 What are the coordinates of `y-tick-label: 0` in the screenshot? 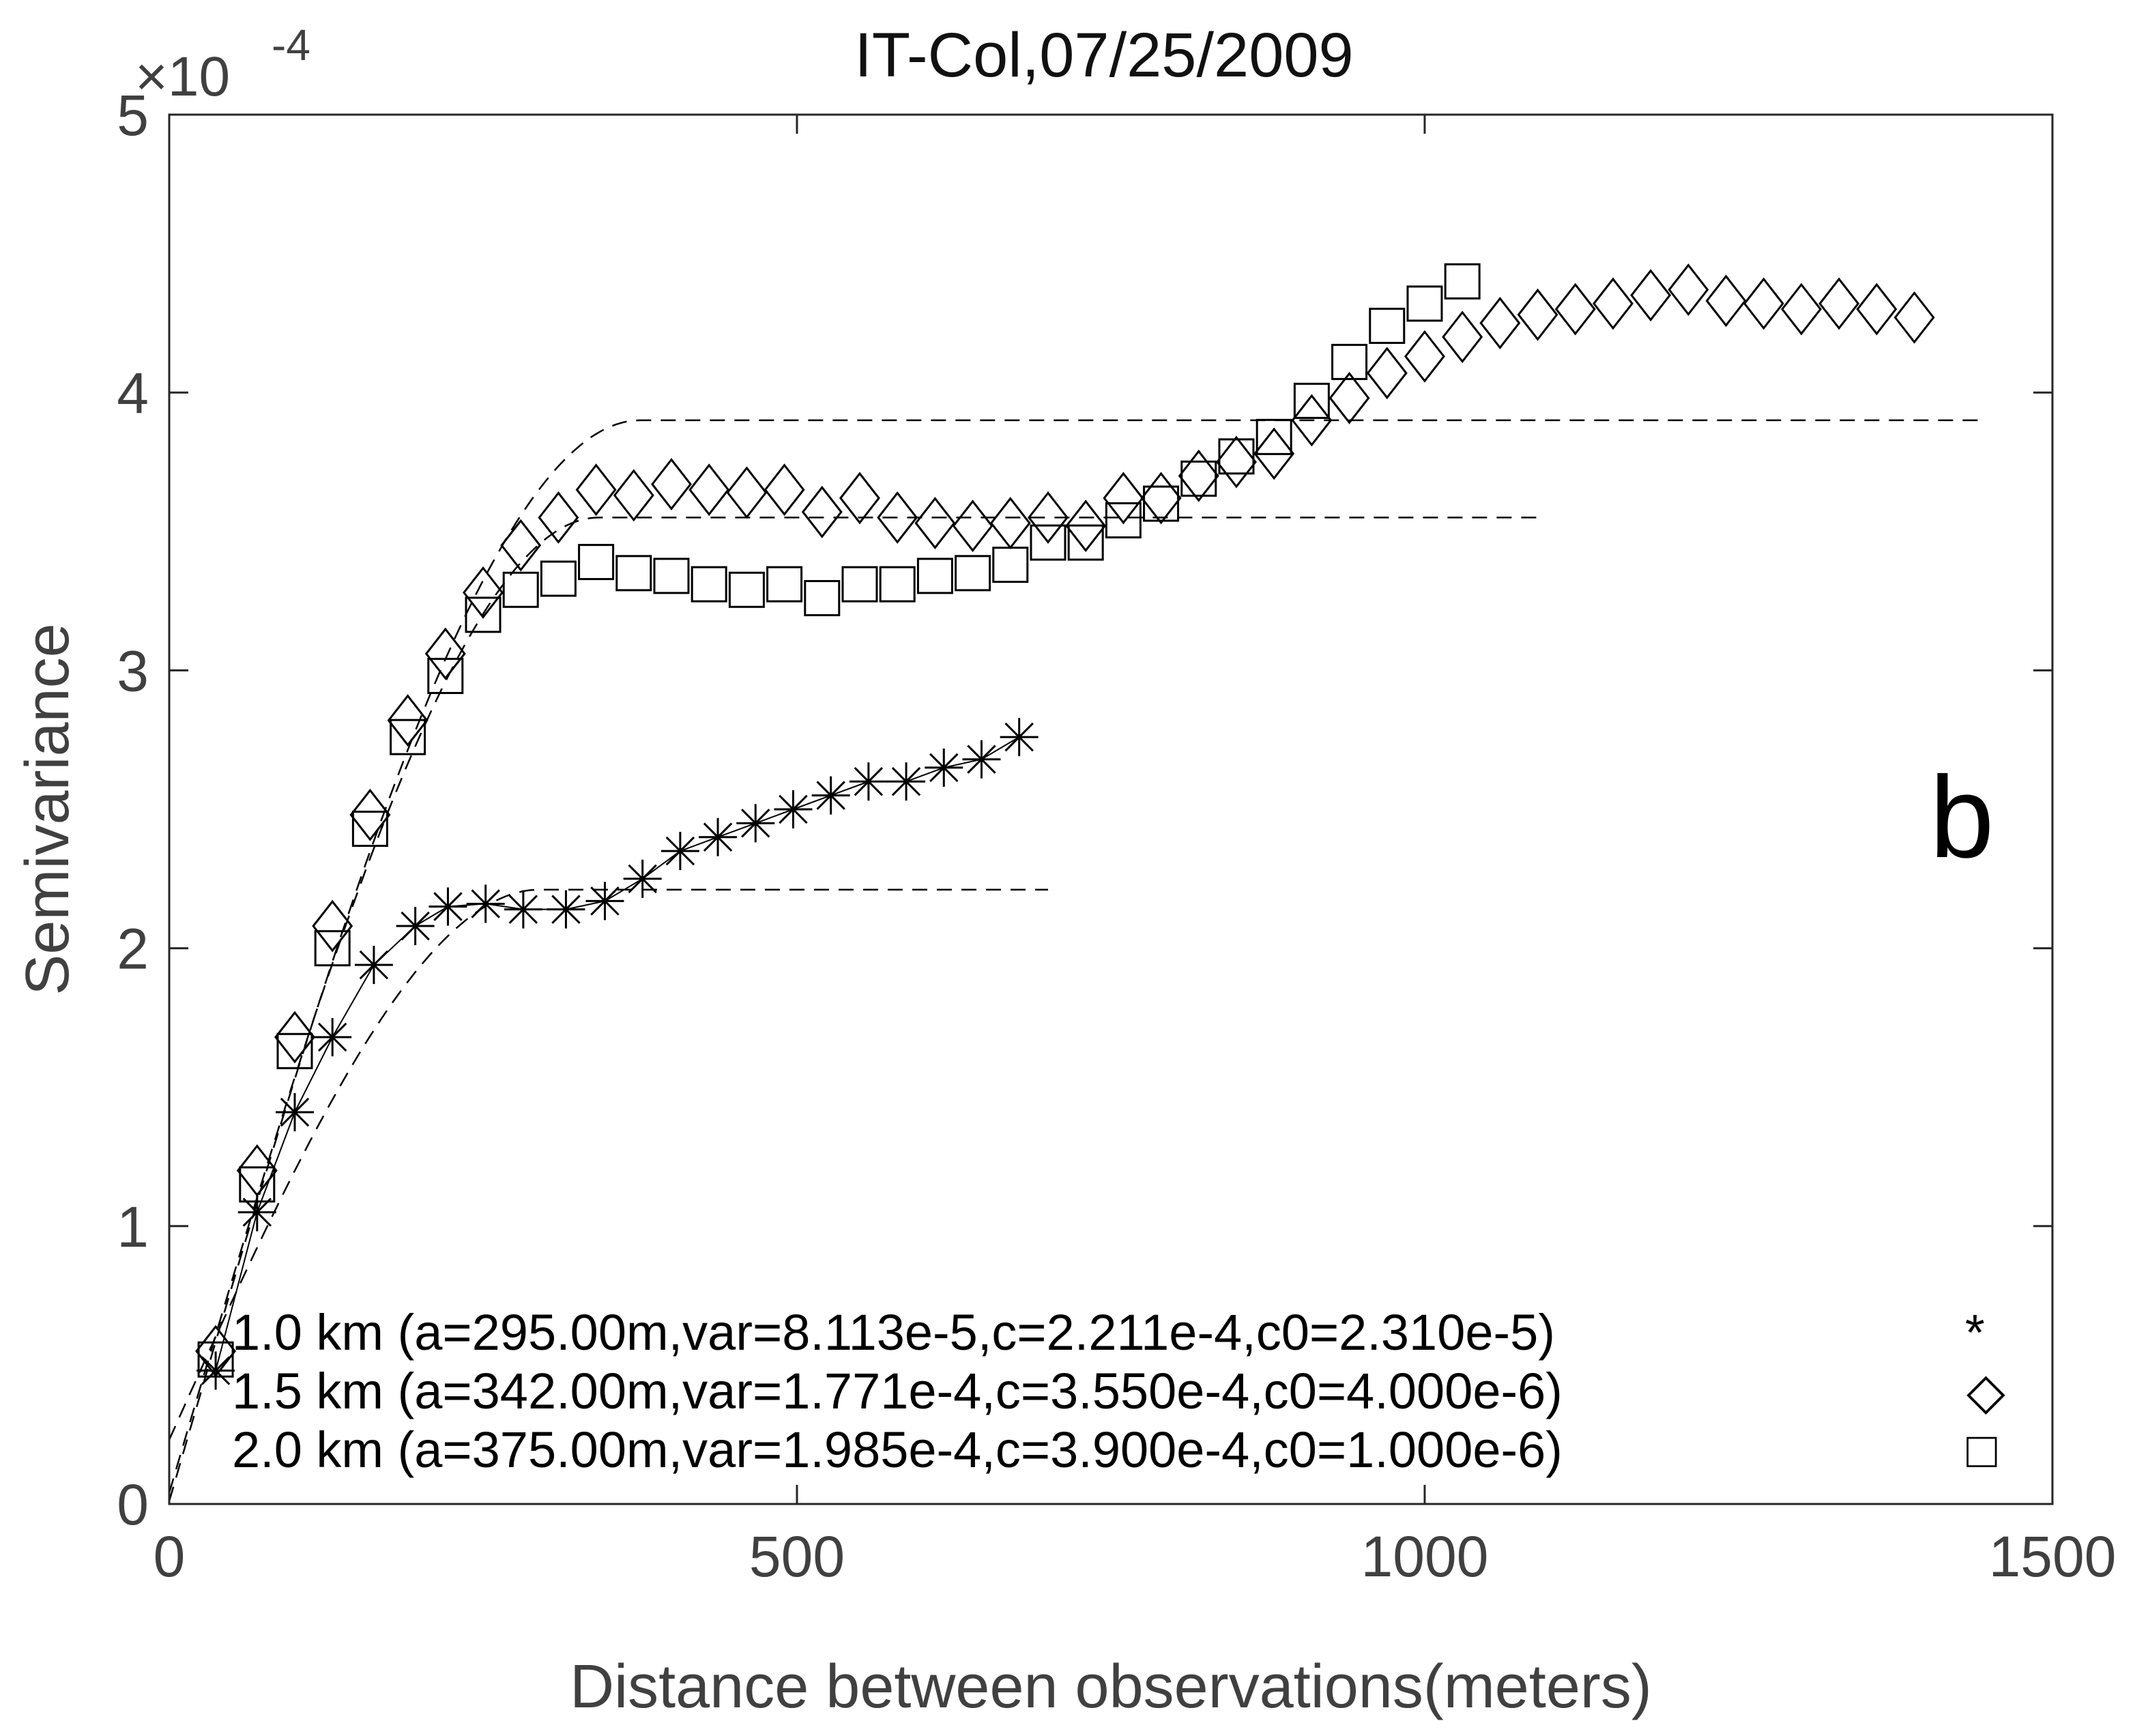 It's located at (133, 1505).